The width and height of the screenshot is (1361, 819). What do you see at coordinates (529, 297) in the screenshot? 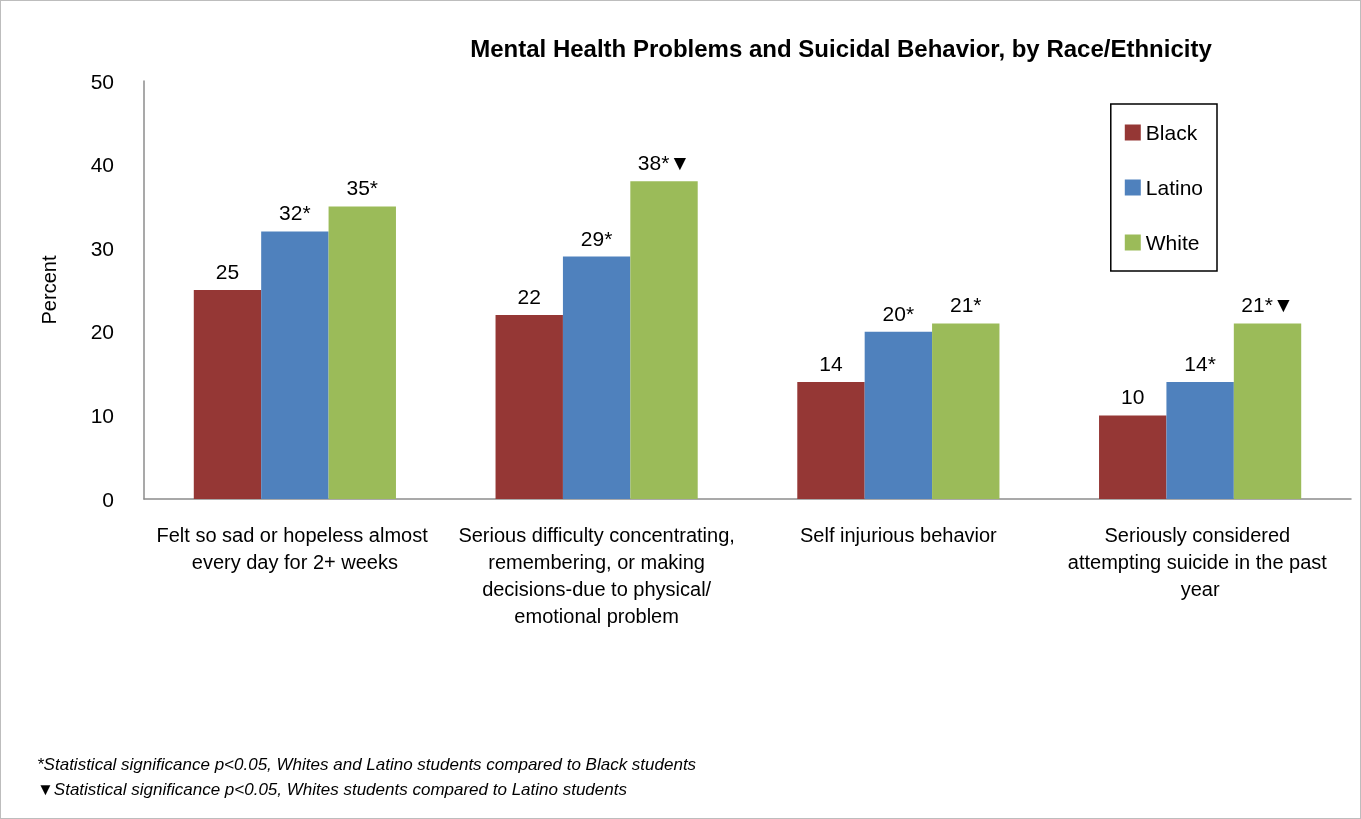
I see `data-label: 22` at bounding box center [529, 297].